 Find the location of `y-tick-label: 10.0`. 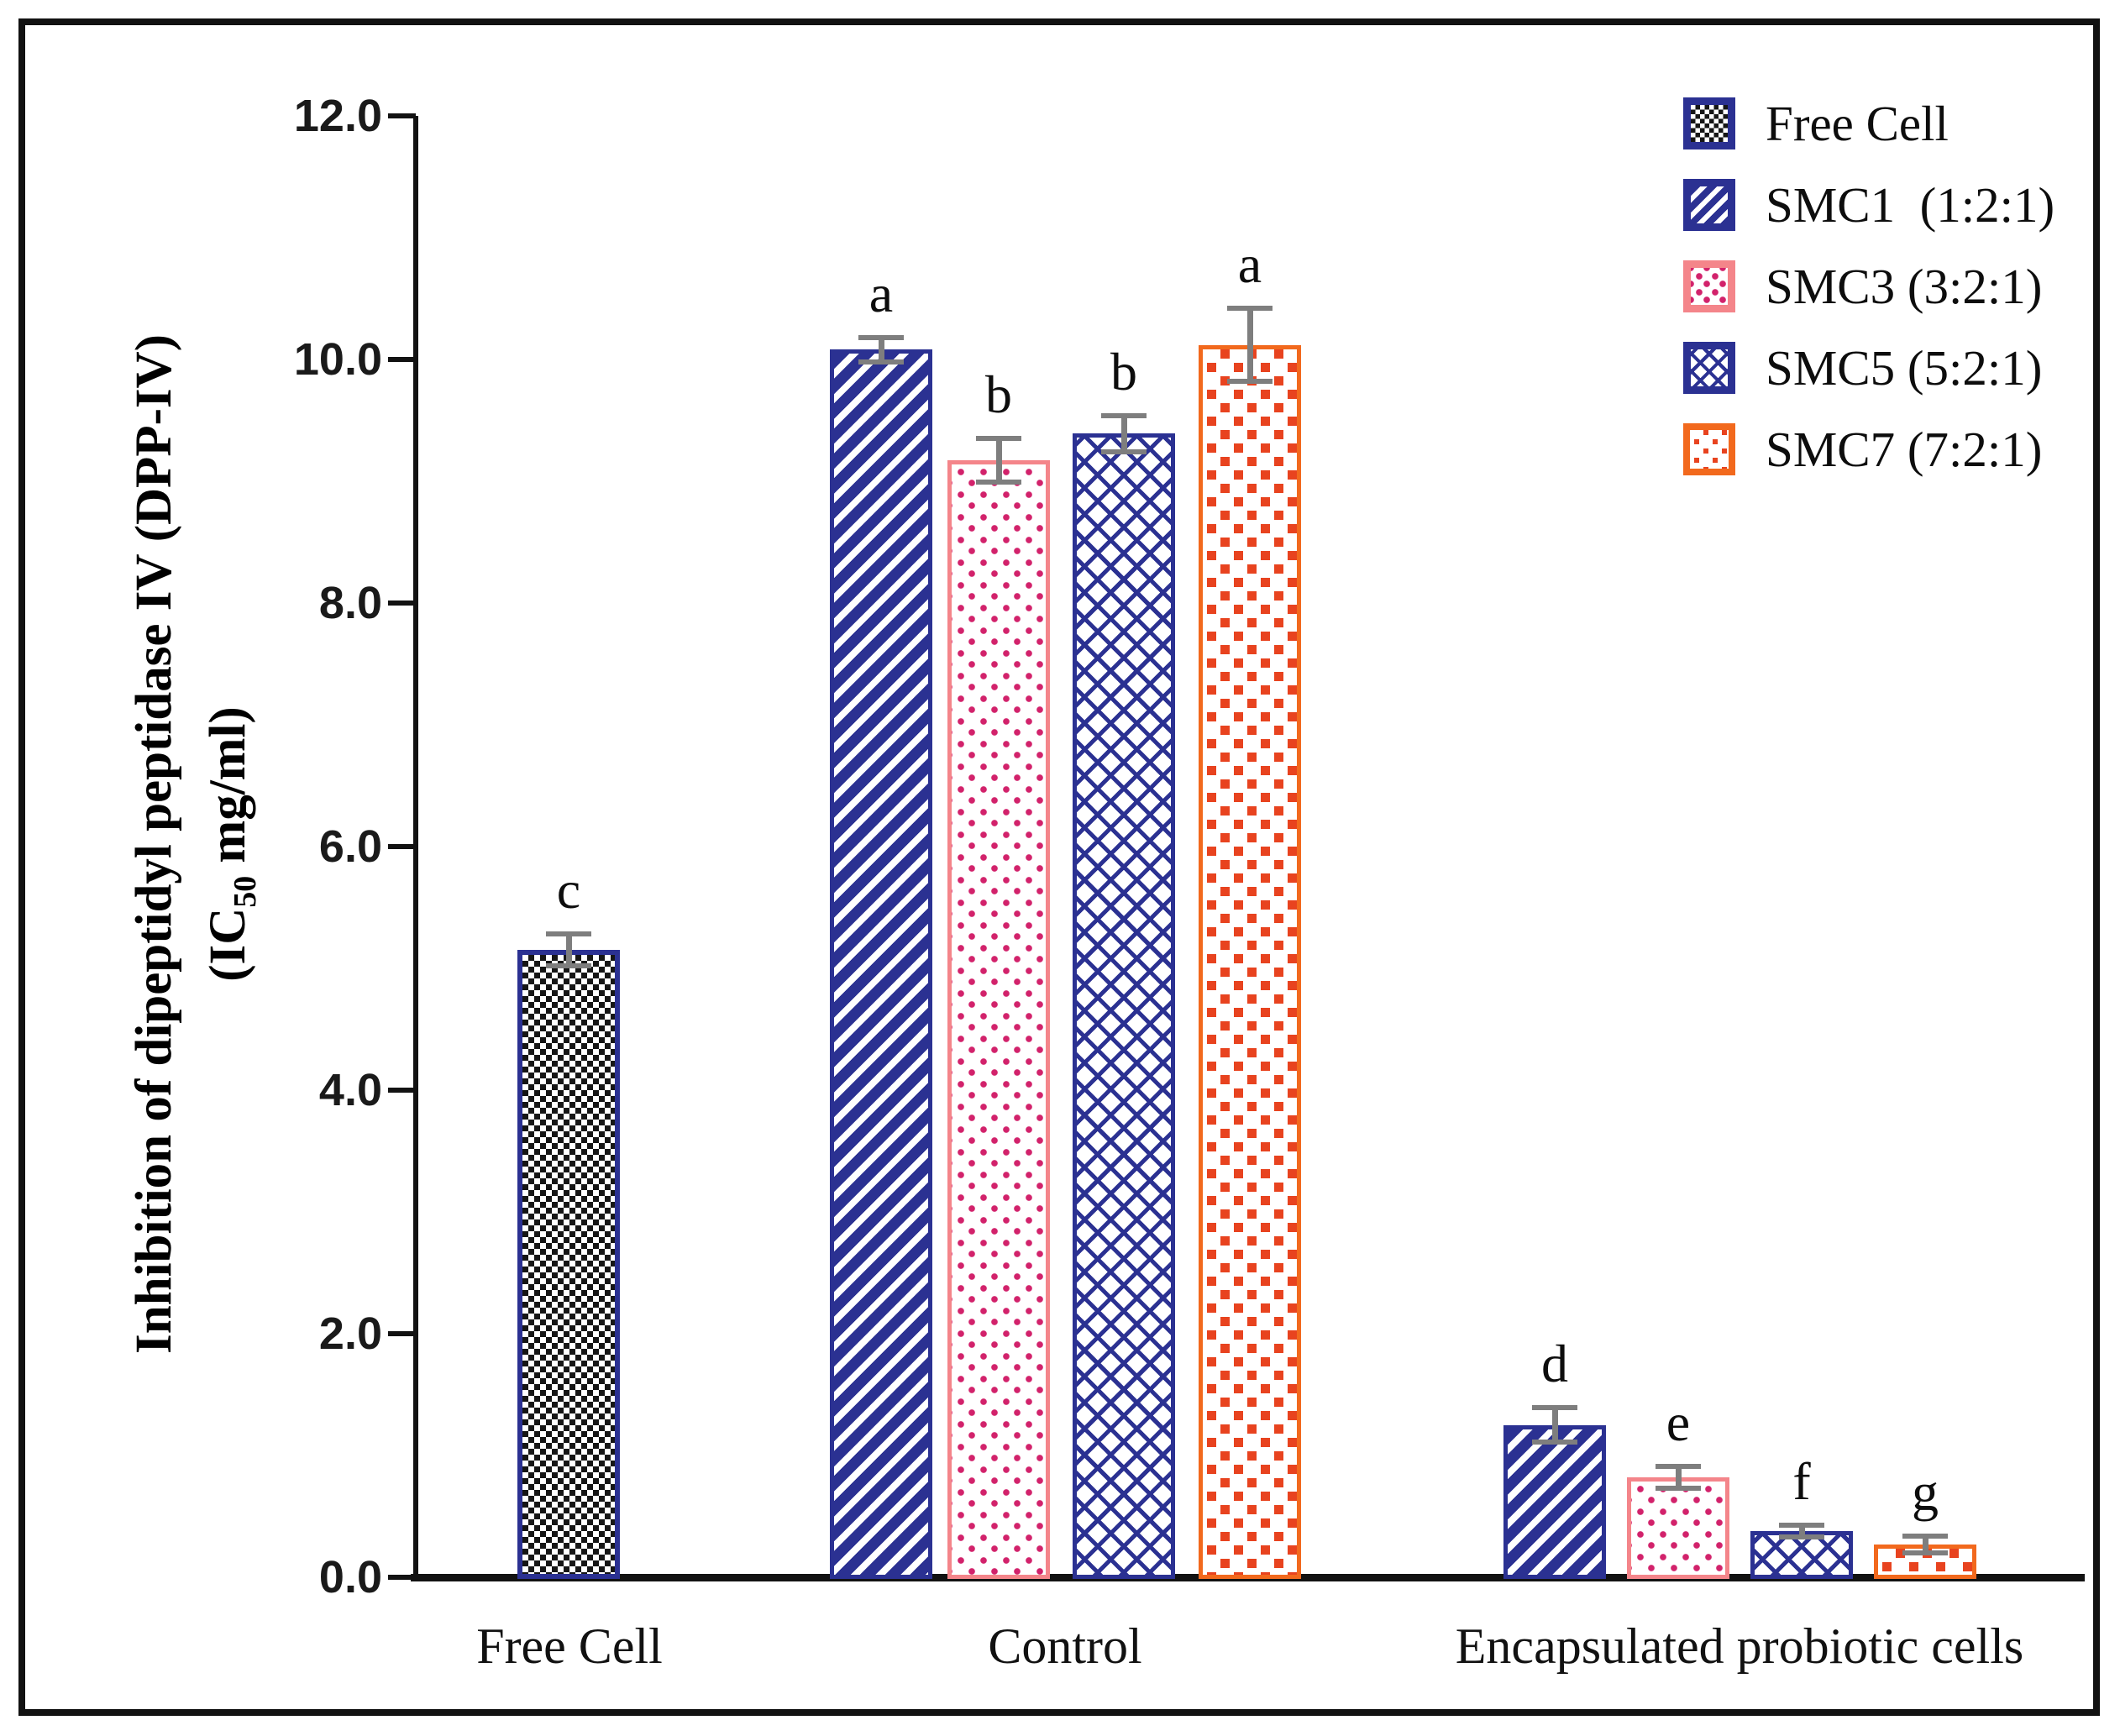

y-tick-label: 10.0 is located at coordinates (337, 359).